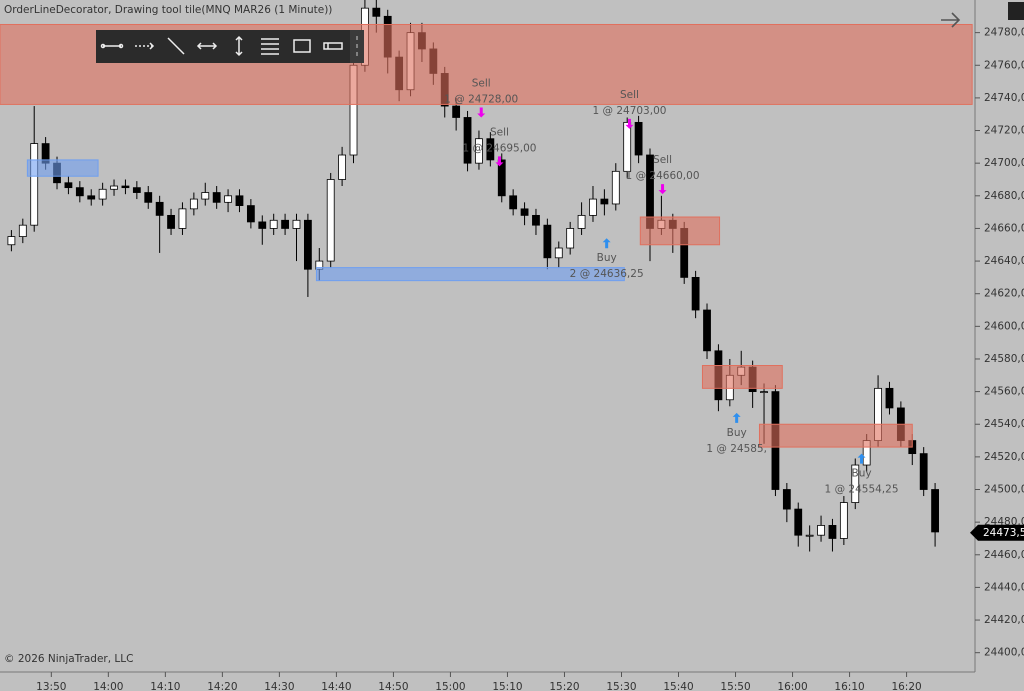  Describe the element at coordinates (735, 686) in the screenshot. I see `x-tick-label: 15:50` at that location.